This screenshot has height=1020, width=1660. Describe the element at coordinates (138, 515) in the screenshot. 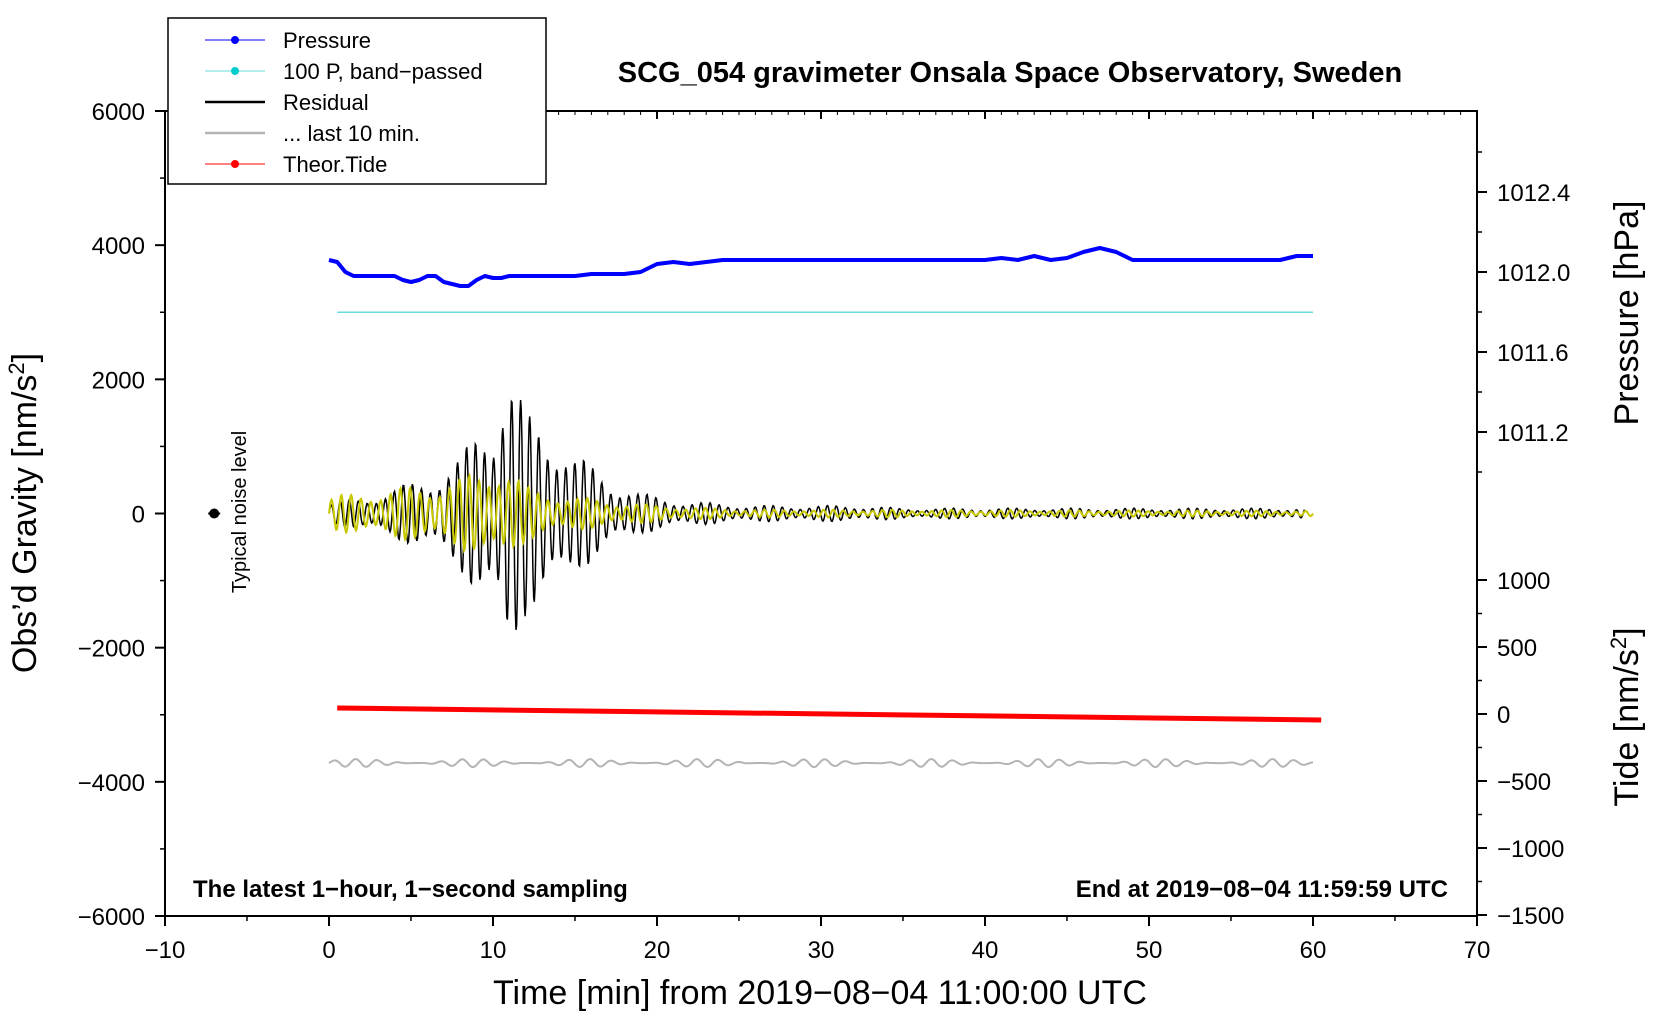

I see `y-tick-label: 0` at that location.